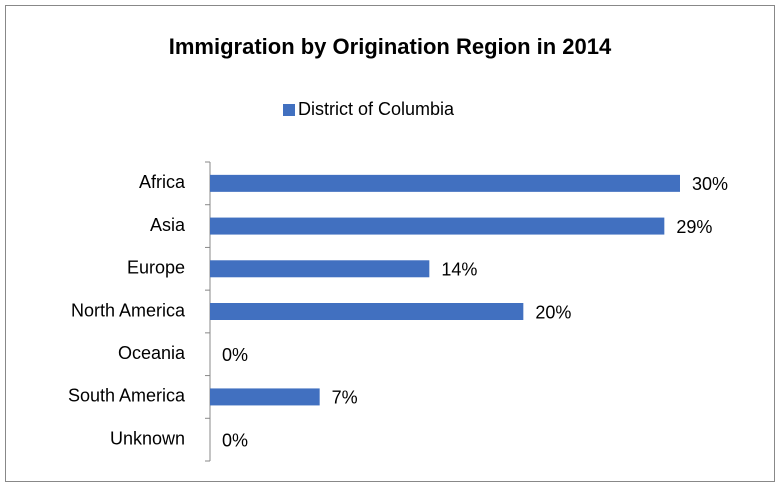 This screenshot has height=487, width=781. I want to click on data-label: 14%, so click(459, 270).